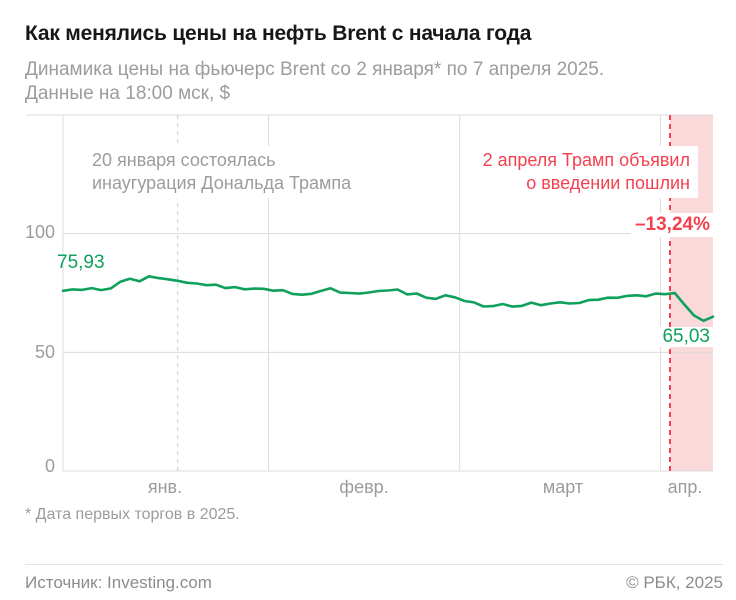 The height and width of the screenshot is (600, 736). What do you see at coordinates (81, 262) in the screenshot?
I see `start-value-label: 75,93` at bounding box center [81, 262].